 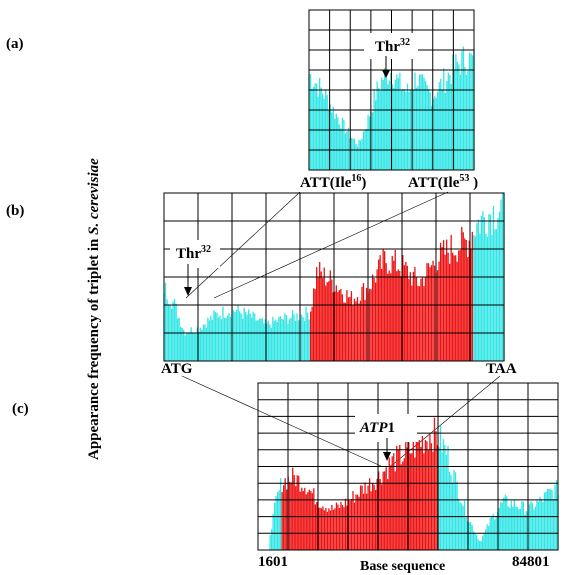 What do you see at coordinates (15, 44) in the screenshot?
I see `panel-label-a: (a)` at bounding box center [15, 44].